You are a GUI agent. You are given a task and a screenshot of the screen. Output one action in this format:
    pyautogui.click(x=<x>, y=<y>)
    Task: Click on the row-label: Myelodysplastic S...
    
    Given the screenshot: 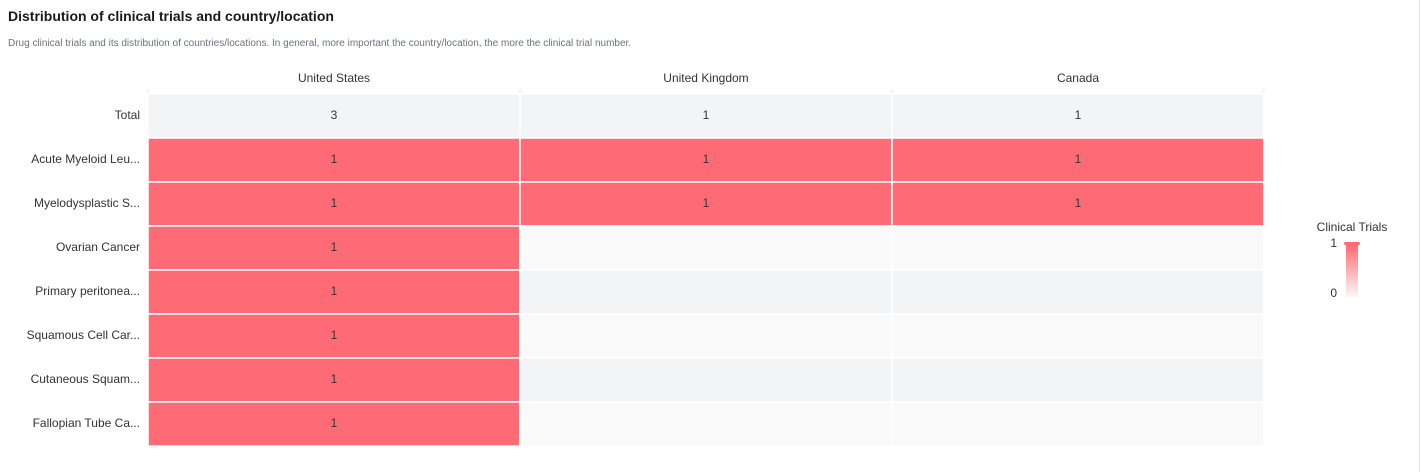 What is the action you would take?
    pyautogui.click(x=87, y=203)
    